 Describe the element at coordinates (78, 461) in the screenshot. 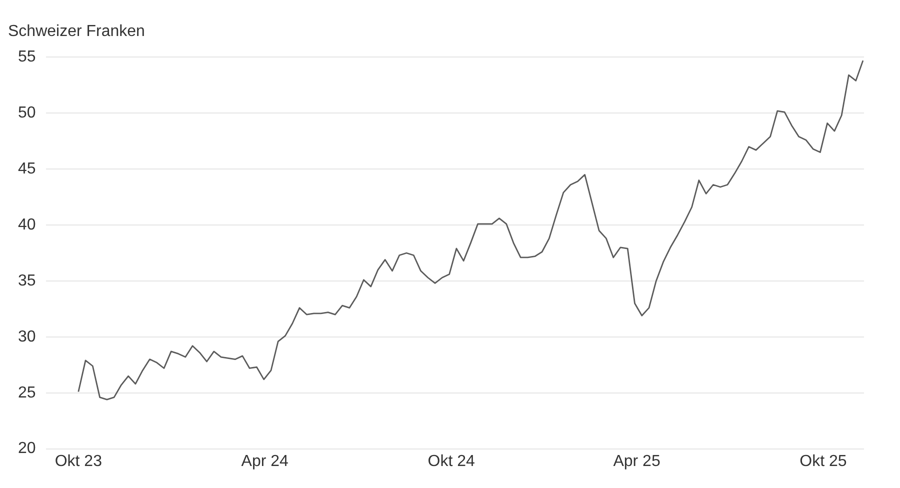

I see `x-tick-label: Okt 23` at that location.